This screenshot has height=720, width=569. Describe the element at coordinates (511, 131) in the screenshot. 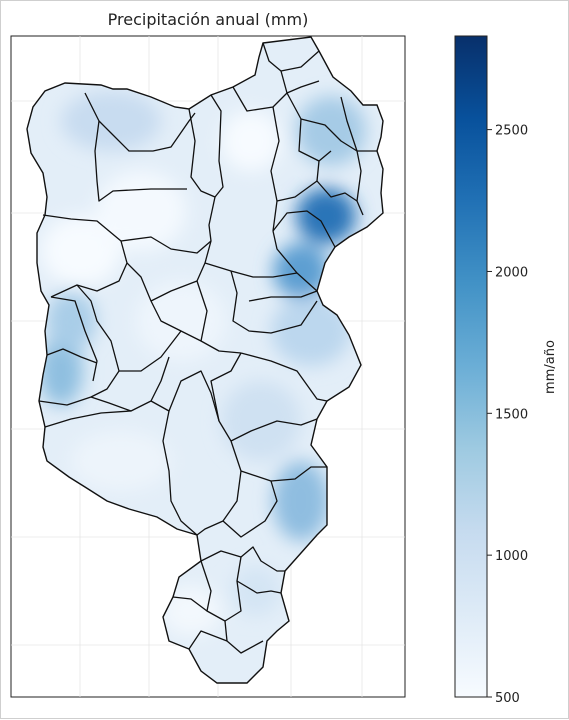

I see `colorbar-tick-label: 2500` at that location.